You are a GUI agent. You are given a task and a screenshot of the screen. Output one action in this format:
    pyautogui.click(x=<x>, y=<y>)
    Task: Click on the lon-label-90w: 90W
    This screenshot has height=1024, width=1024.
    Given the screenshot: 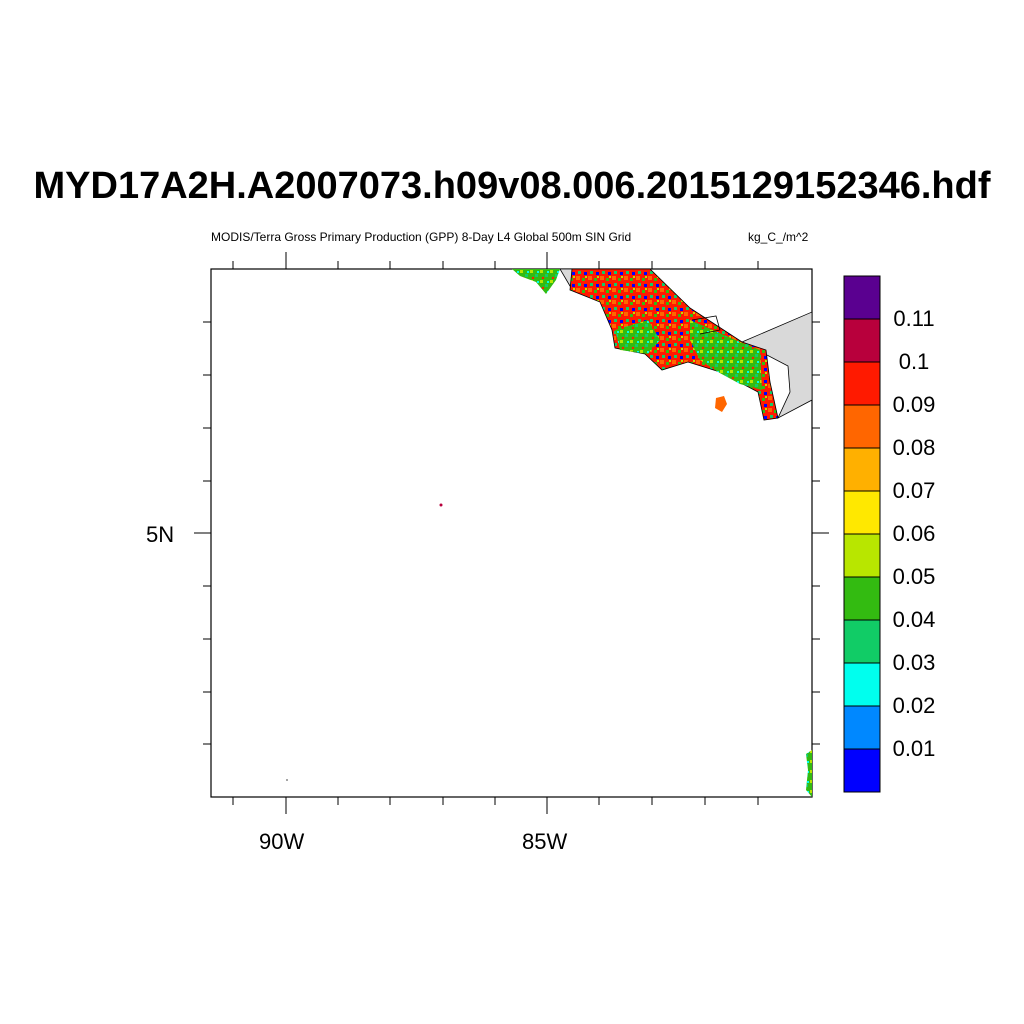 What is the action you would take?
    pyautogui.click(x=282, y=841)
    